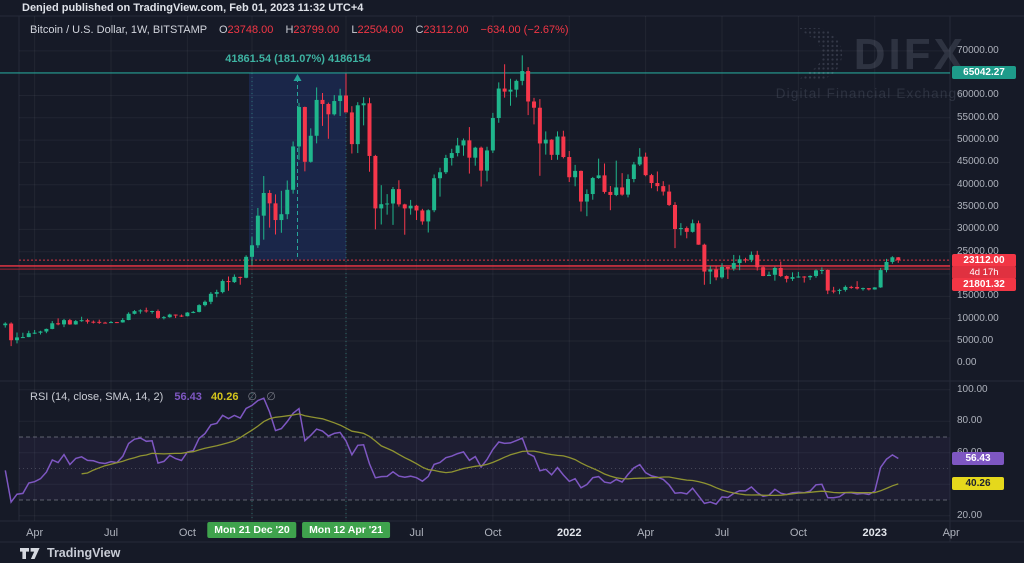 The image size is (1024, 563). I want to click on price-tick-label: 70000.00, so click(978, 50).